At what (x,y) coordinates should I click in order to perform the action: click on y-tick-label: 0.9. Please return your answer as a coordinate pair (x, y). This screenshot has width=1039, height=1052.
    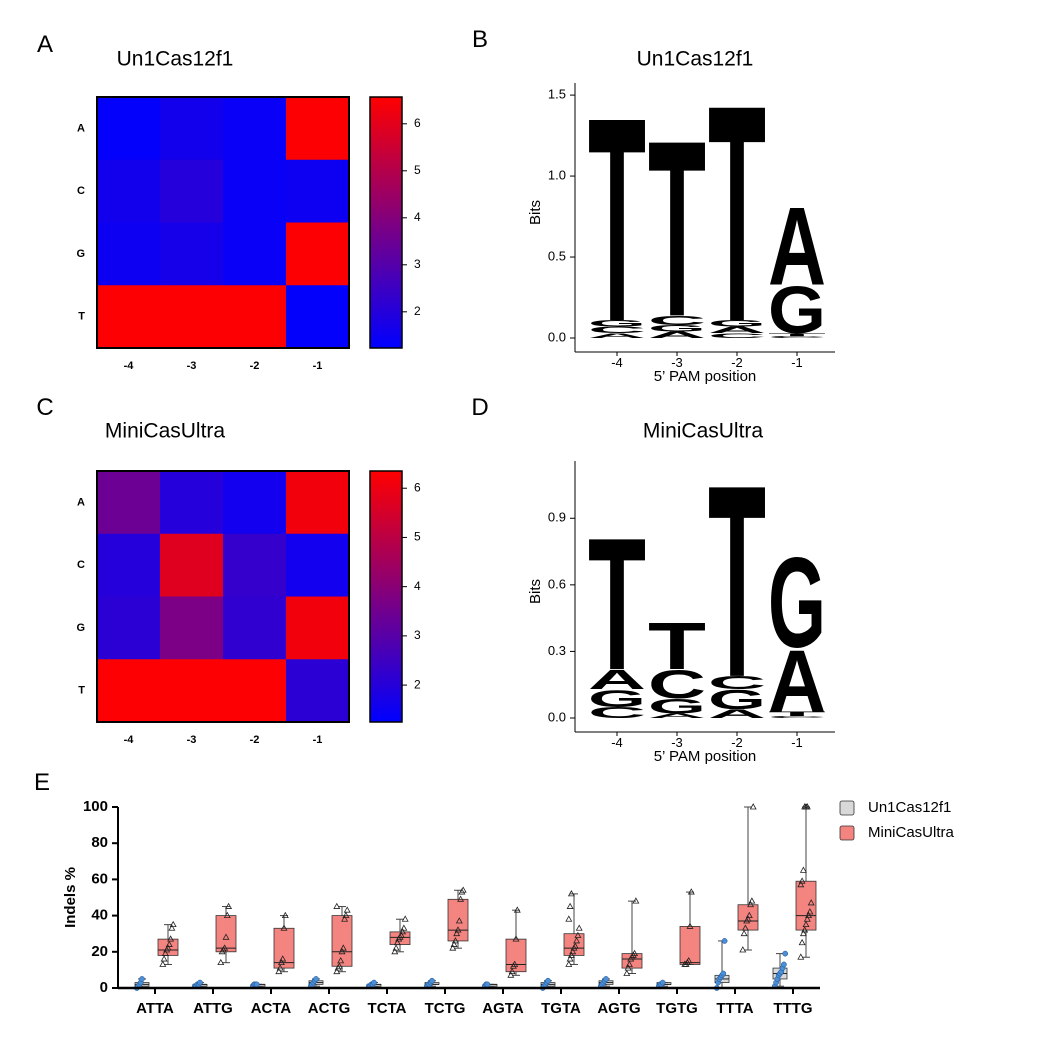
    Looking at the image, I should click on (557, 517).